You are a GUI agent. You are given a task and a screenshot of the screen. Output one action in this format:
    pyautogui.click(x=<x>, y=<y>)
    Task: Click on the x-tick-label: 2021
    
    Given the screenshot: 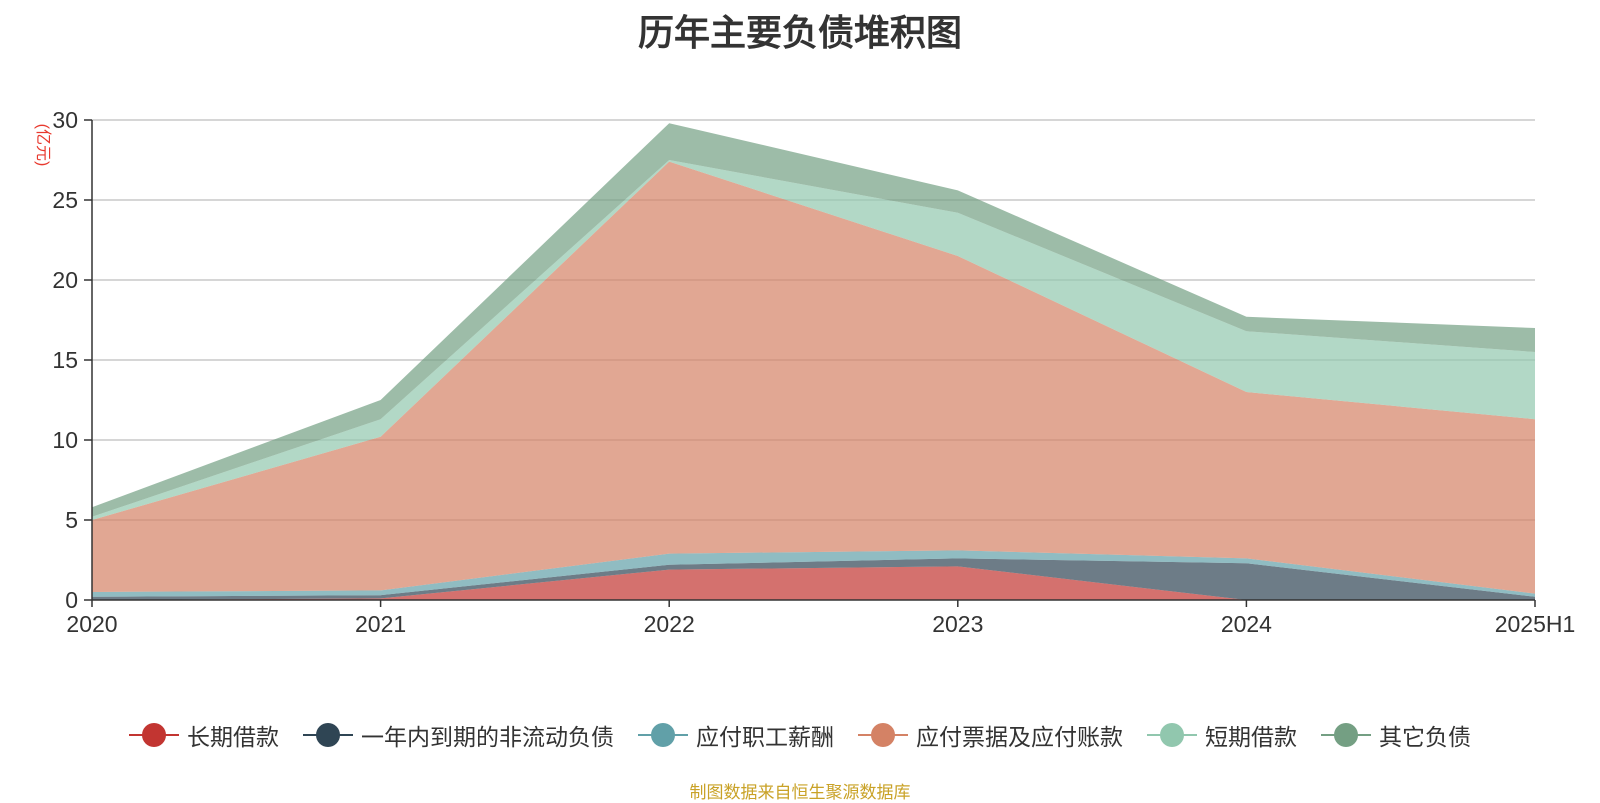 What is the action you would take?
    pyautogui.click(x=380, y=624)
    